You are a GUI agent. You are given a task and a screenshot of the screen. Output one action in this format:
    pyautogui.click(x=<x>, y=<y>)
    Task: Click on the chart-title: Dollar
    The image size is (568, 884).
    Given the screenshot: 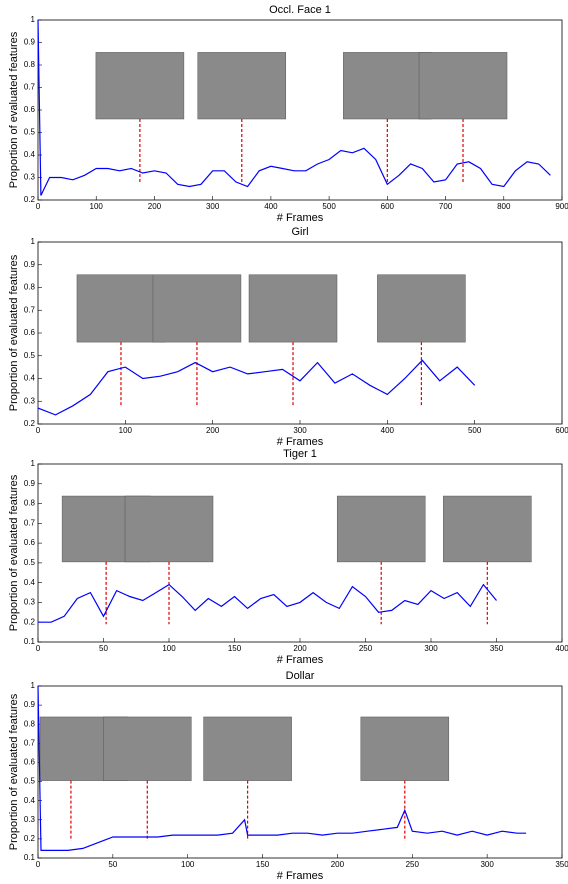 What is the action you would take?
    pyautogui.click(x=300, y=676)
    